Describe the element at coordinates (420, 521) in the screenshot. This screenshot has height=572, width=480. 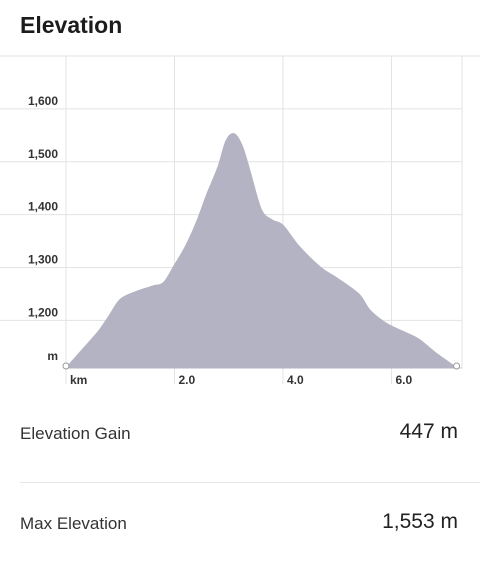
I see `max-elevation-value: 1,553 m` at that location.